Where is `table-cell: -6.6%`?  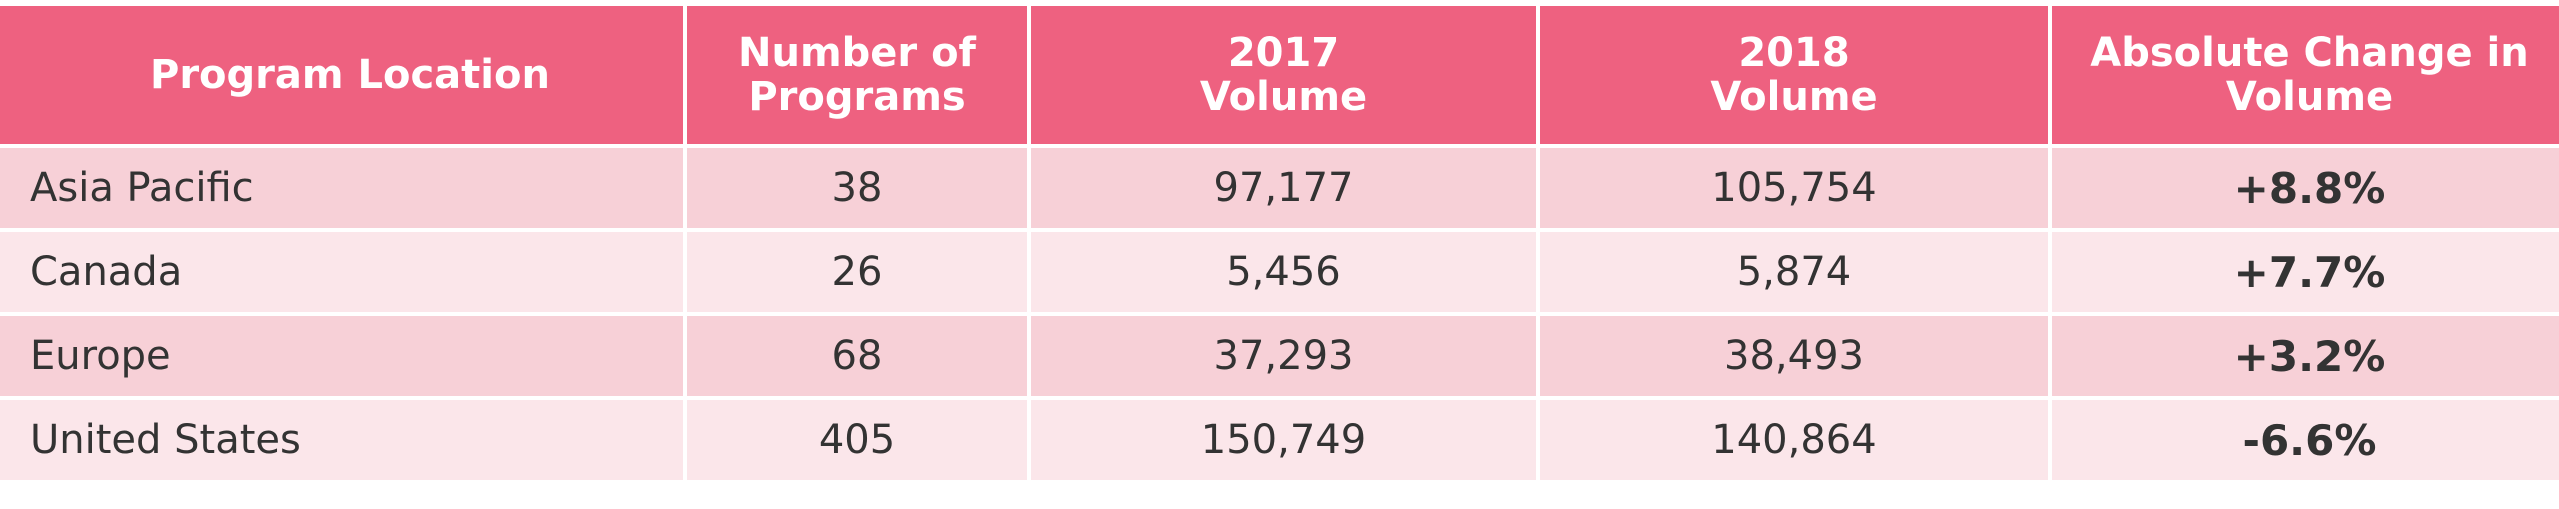
table-cell: -6.6% is located at coordinates (2305, 440).